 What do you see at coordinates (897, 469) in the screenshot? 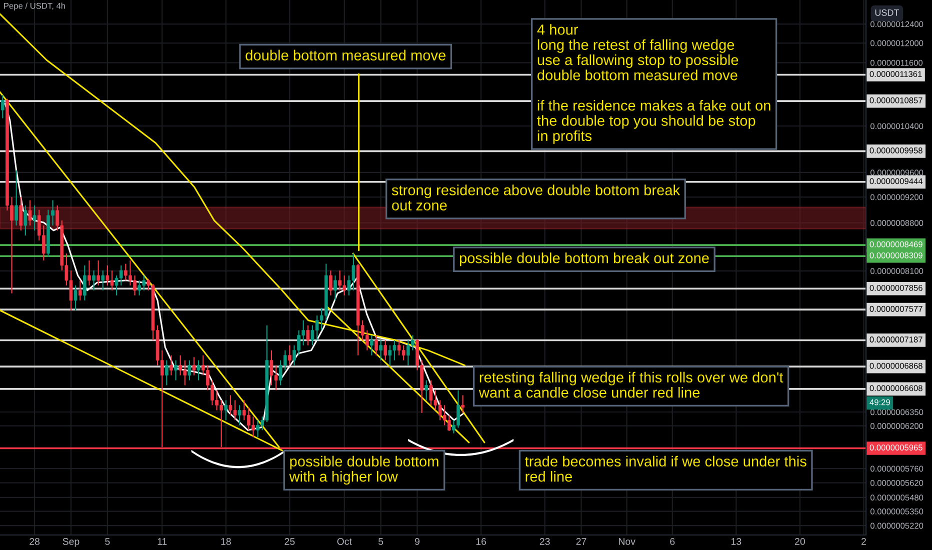
I see `y-tick-label: 0.0000005760` at bounding box center [897, 469].